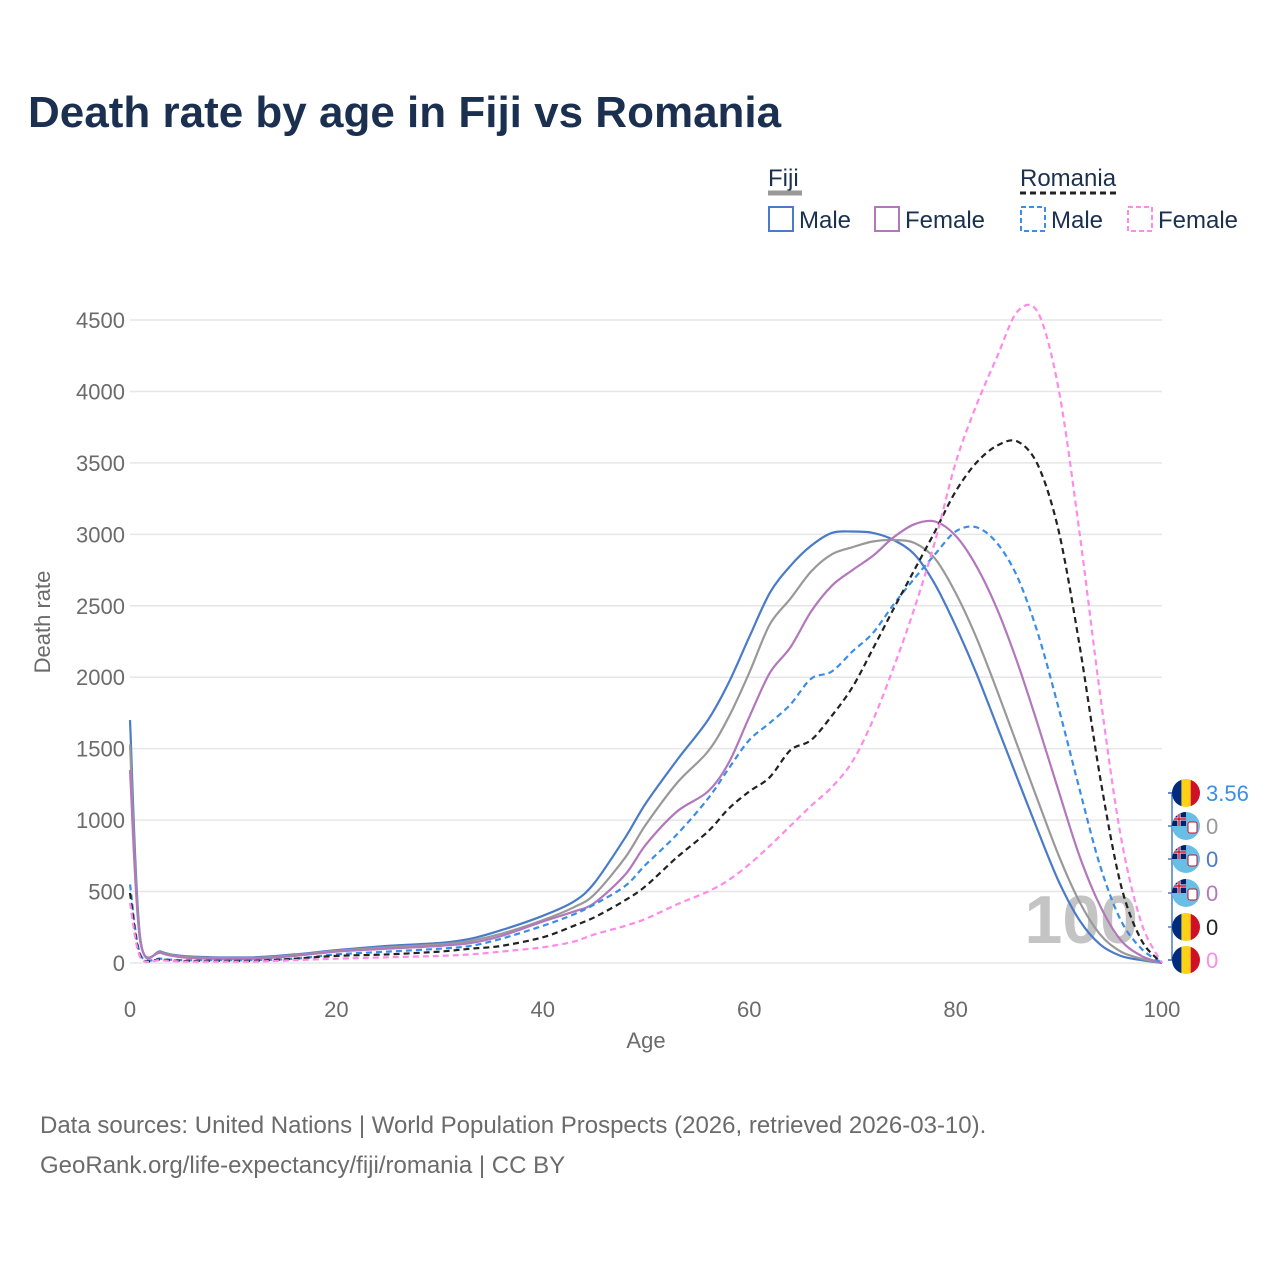  I want to click on y-tick-label: 4000, so click(100, 391).